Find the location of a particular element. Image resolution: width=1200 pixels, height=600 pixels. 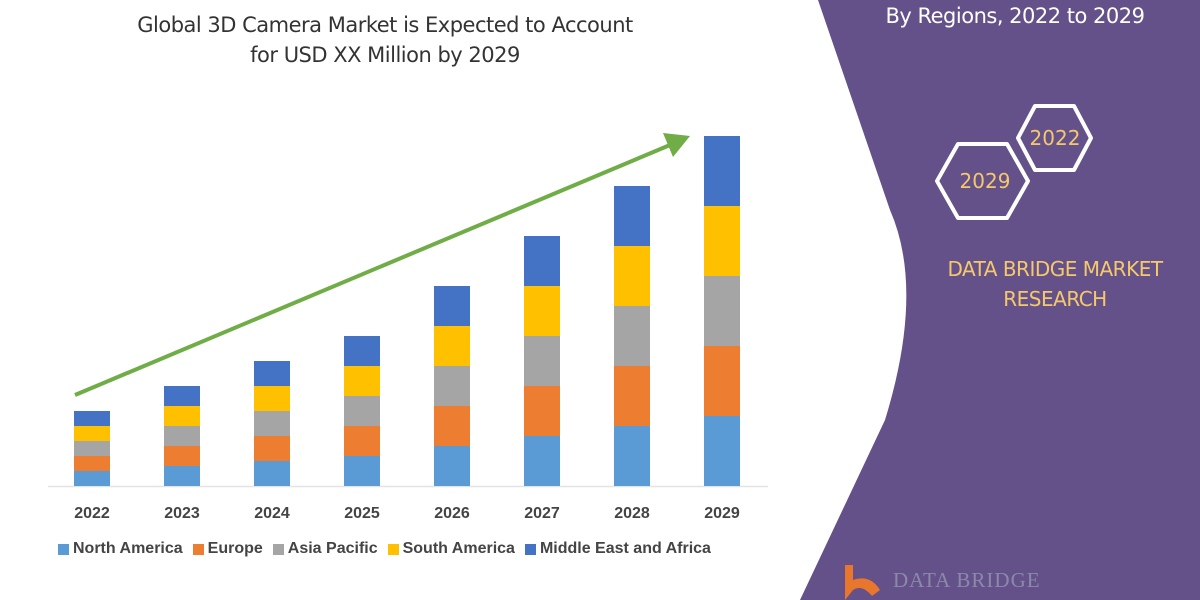

bar-segment-asia-pacific-2025 is located at coordinates (362, 411).